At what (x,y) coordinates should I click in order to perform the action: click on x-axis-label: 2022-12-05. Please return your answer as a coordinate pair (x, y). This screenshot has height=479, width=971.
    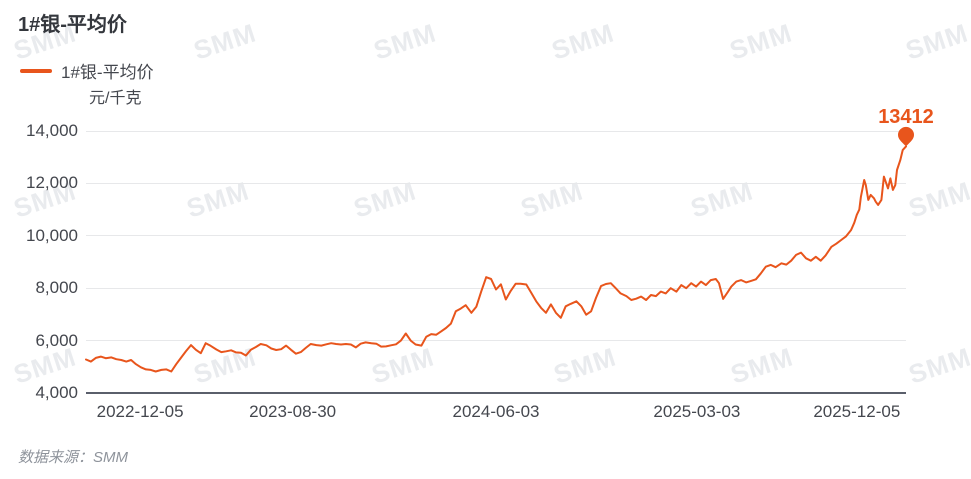
    Looking at the image, I should click on (140, 411).